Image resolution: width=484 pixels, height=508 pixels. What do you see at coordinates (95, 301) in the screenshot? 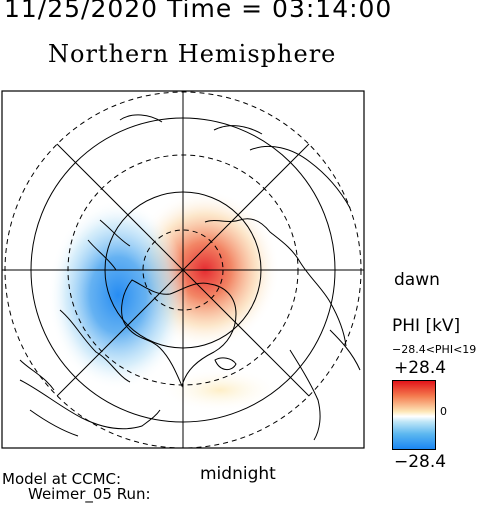
I see `arctic-archipelago` at bounding box center [95, 301].